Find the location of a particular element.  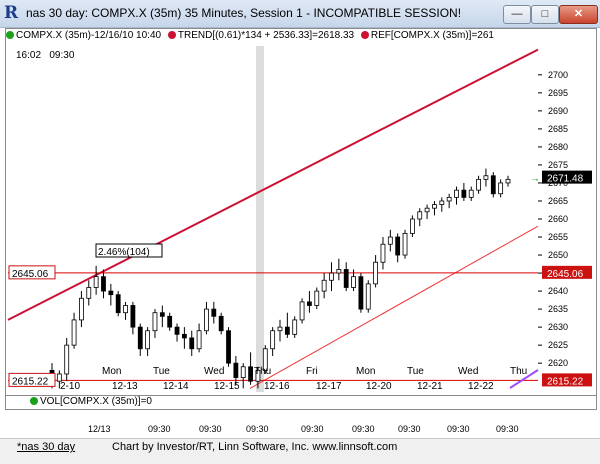

volume-dot-icon is located at coordinates (34, 401).